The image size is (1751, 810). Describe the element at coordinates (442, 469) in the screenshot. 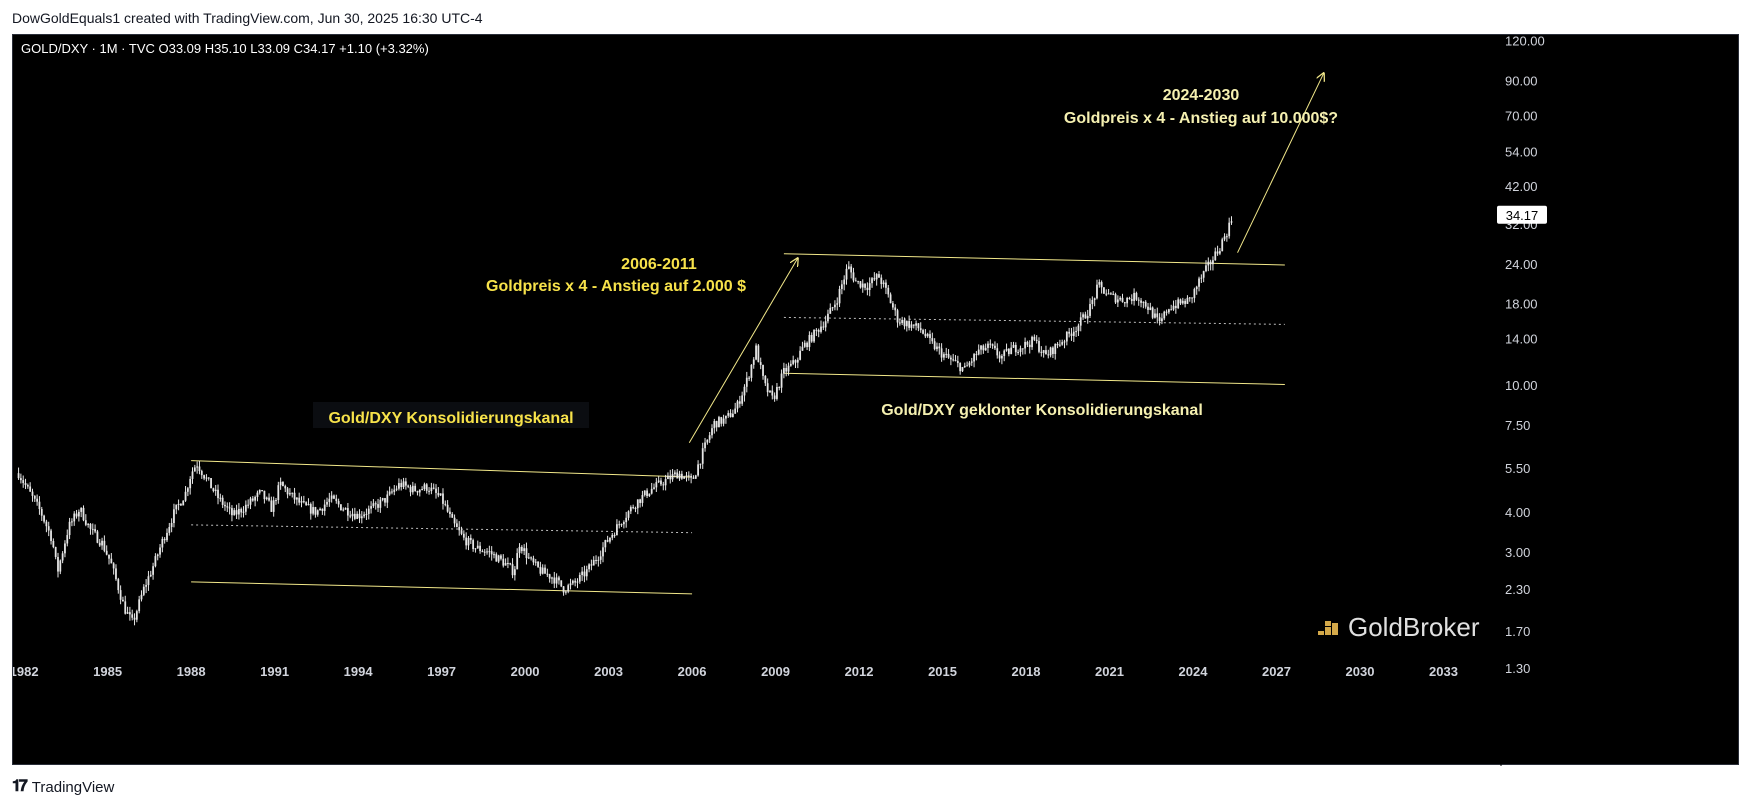

I see `channel-upper-line` at that location.